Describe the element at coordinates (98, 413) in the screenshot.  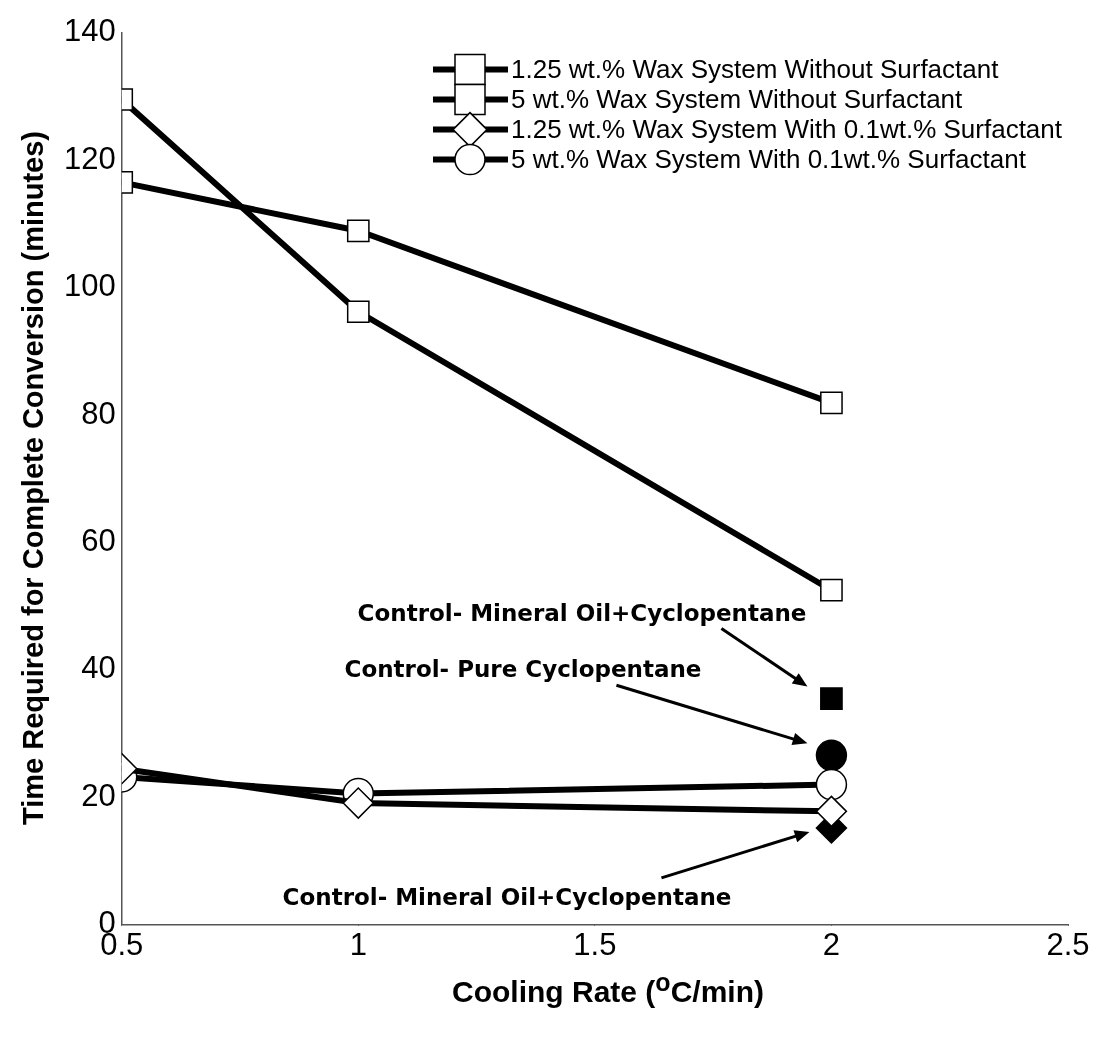
I see `y-tick-label: 80` at that location.